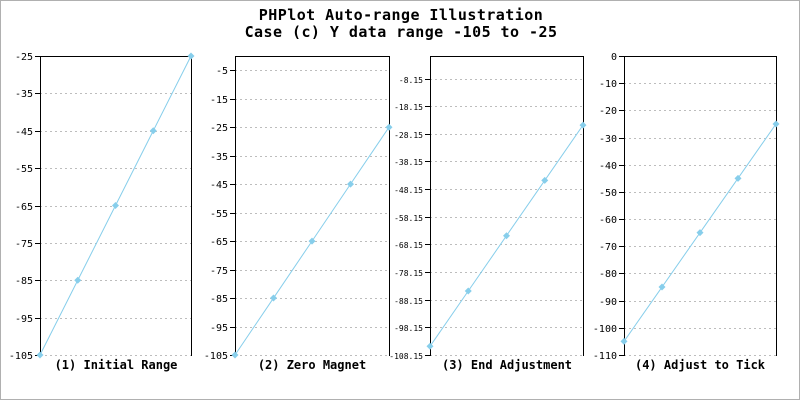 The image size is (800, 400). I want to click on chart-title-line1: PHPlot Auto-range Illustration, so click(401, 15).